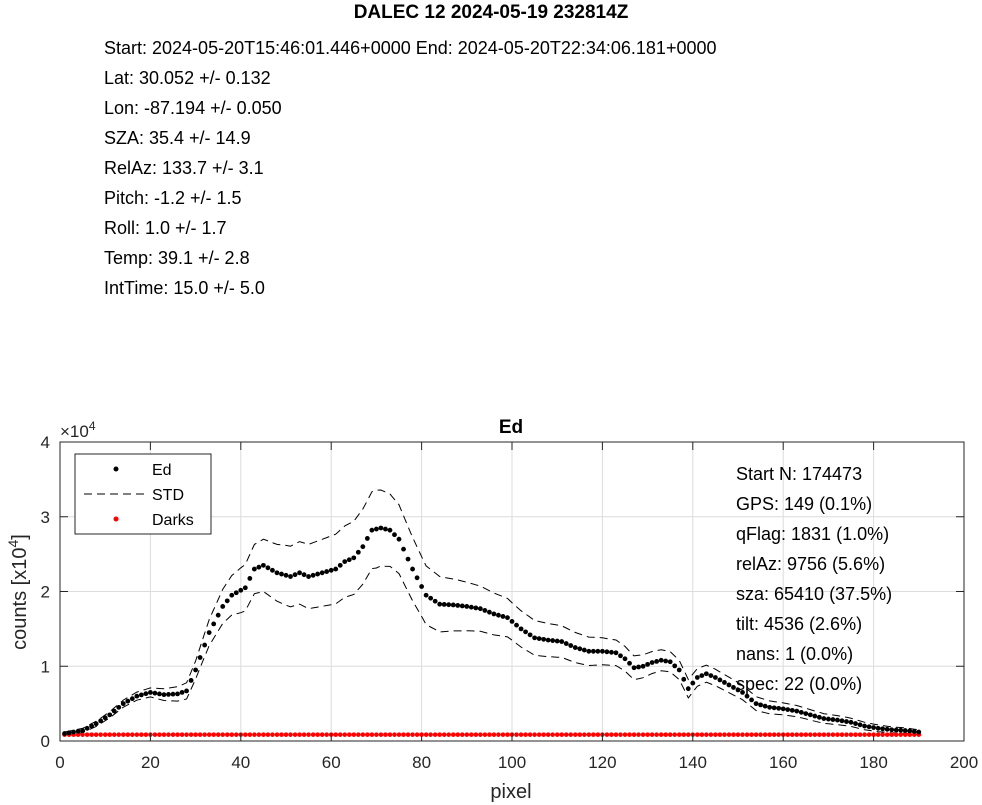 The width and height of the screenshot is (982, 805). I want to click on figure-title: DALEC 12 2024-05-19 232814Z, so click(491, 12).